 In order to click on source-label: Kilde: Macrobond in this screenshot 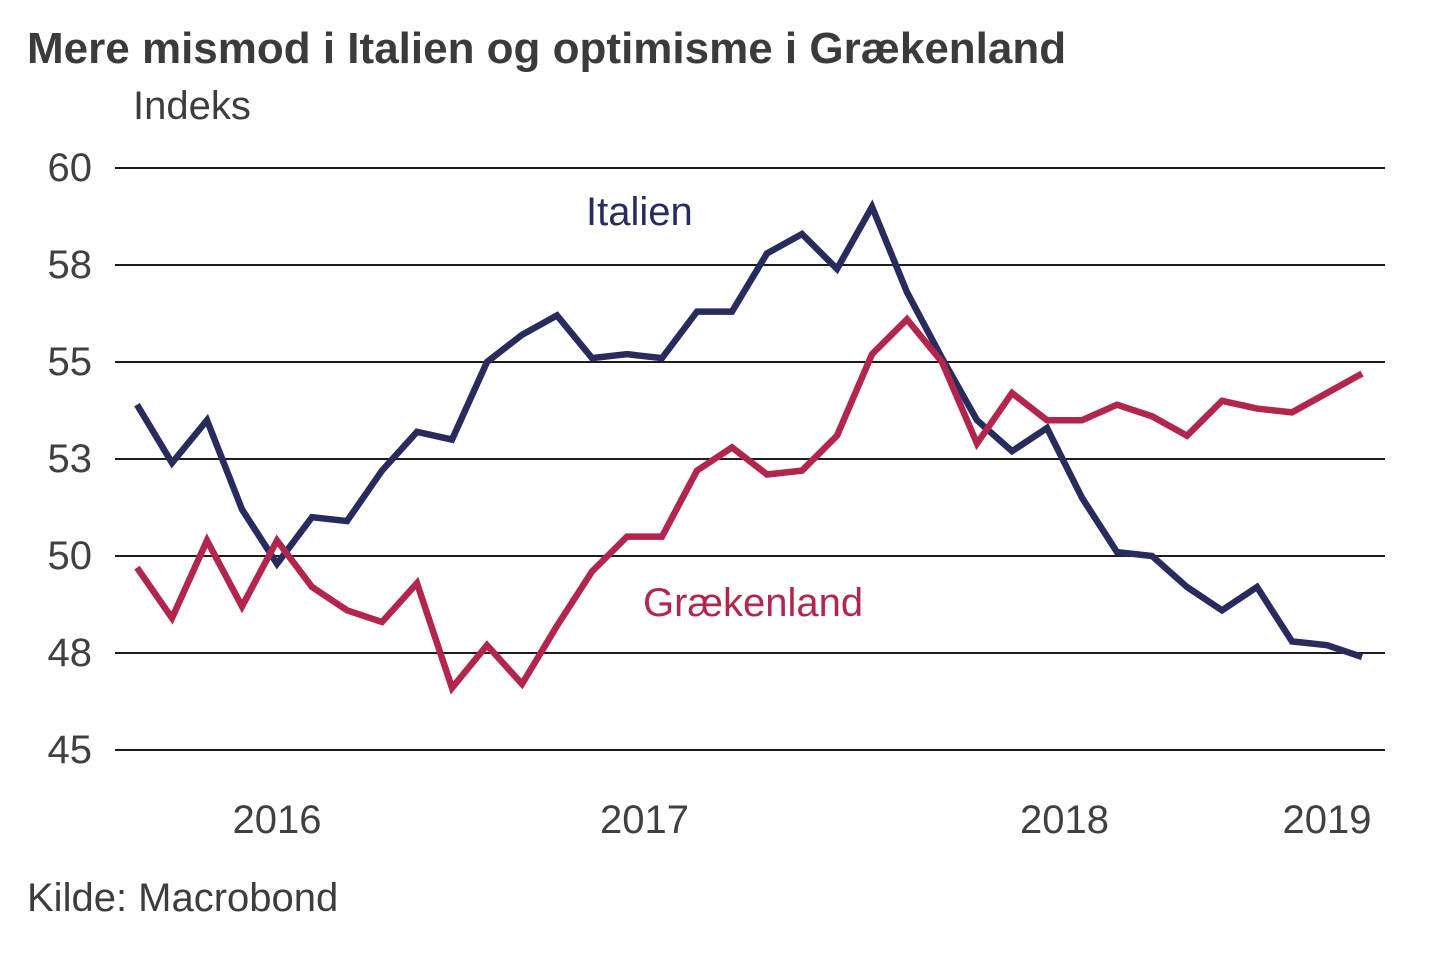, I will do `click(183, 898)`.